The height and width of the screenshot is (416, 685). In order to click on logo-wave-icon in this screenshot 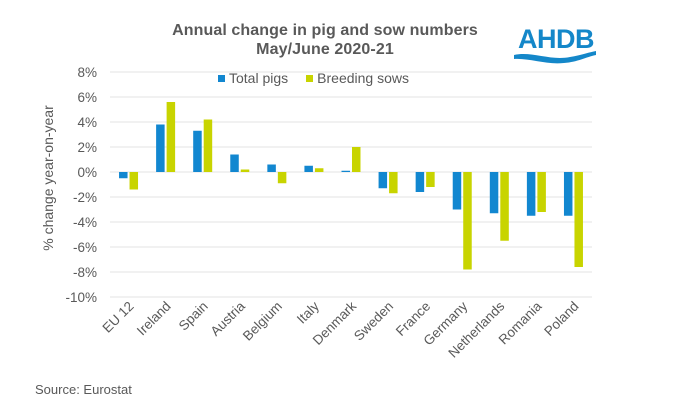, I will do `click(555, 57)`.